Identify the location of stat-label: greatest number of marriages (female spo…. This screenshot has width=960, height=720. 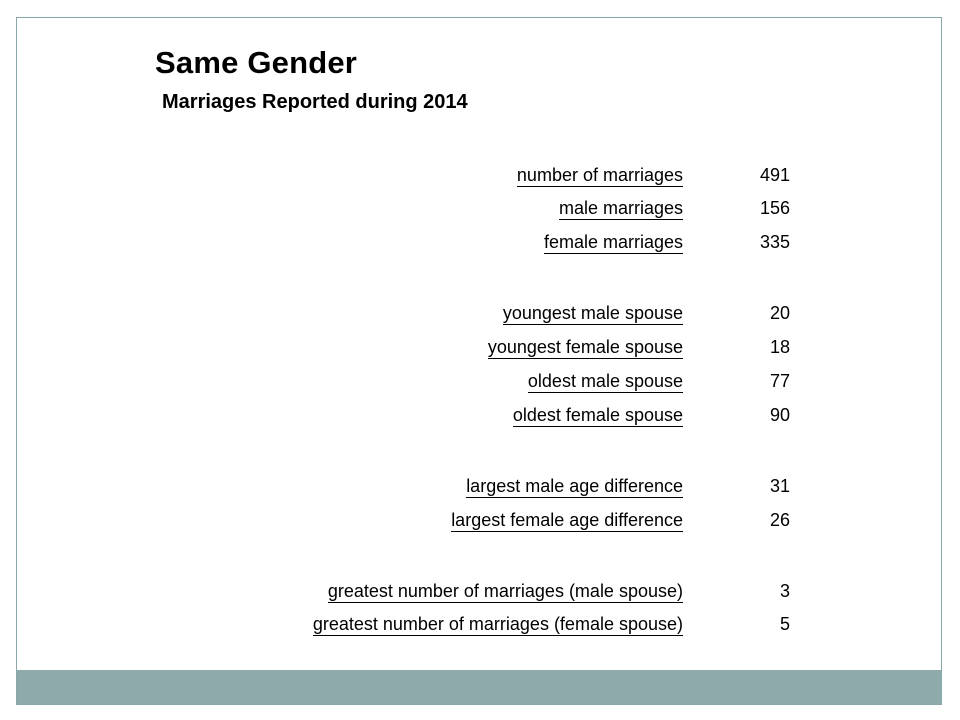
(497, 625).